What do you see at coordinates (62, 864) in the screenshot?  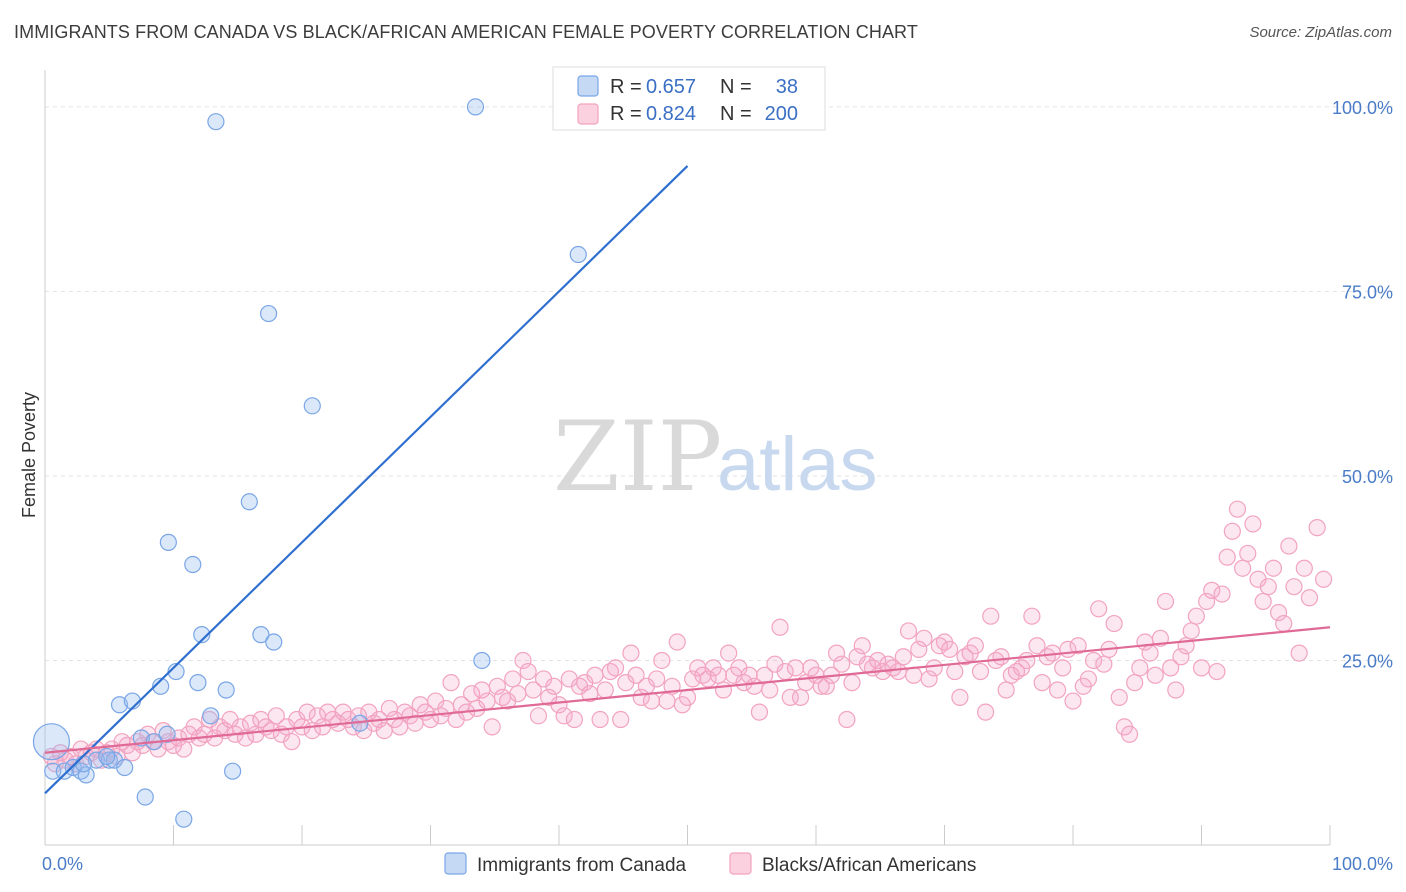 I see `x-tick-label-0: 0.0%` at bounding box center [62, 864].